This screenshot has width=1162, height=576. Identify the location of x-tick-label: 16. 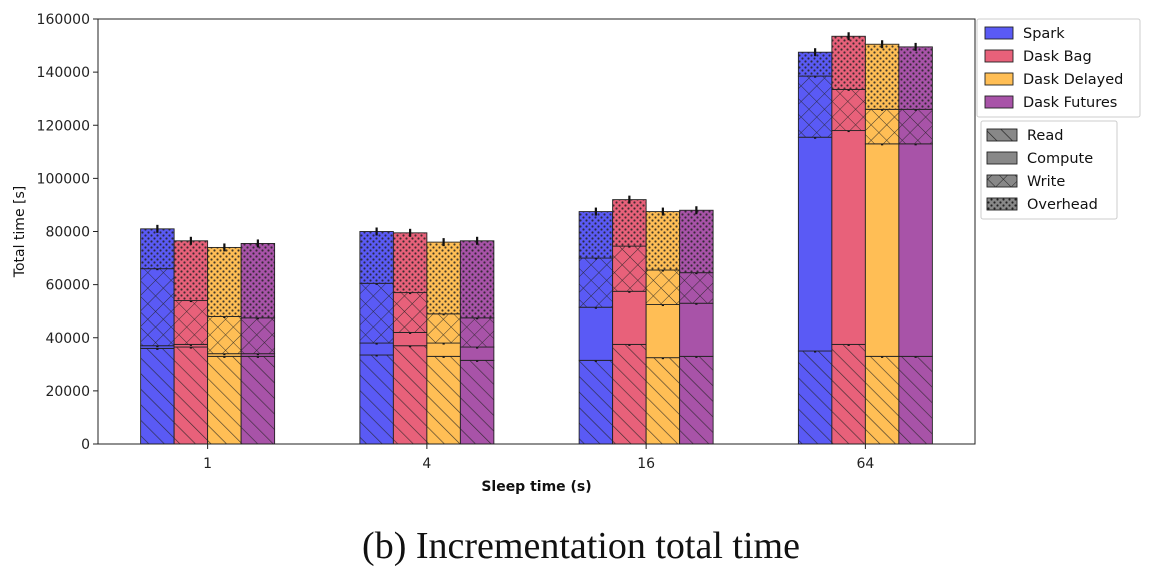
(646, 464).